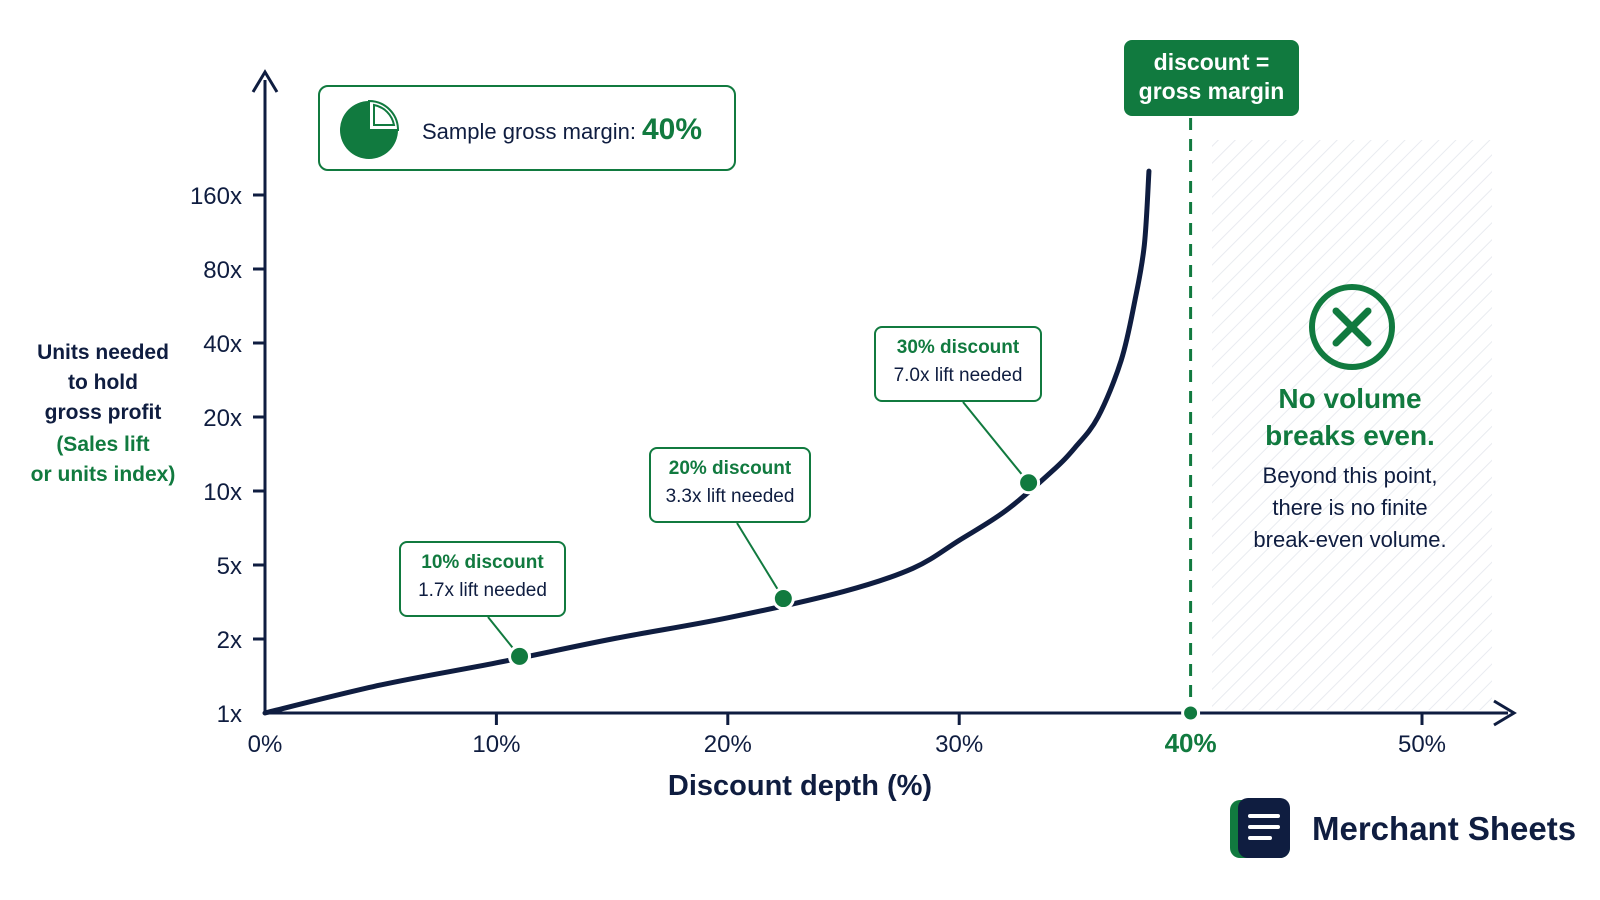  What do you see at coordinates (222, 492) in the screenshot?
I see `y-tick-label: 10x` at bounding box center [222, 492].